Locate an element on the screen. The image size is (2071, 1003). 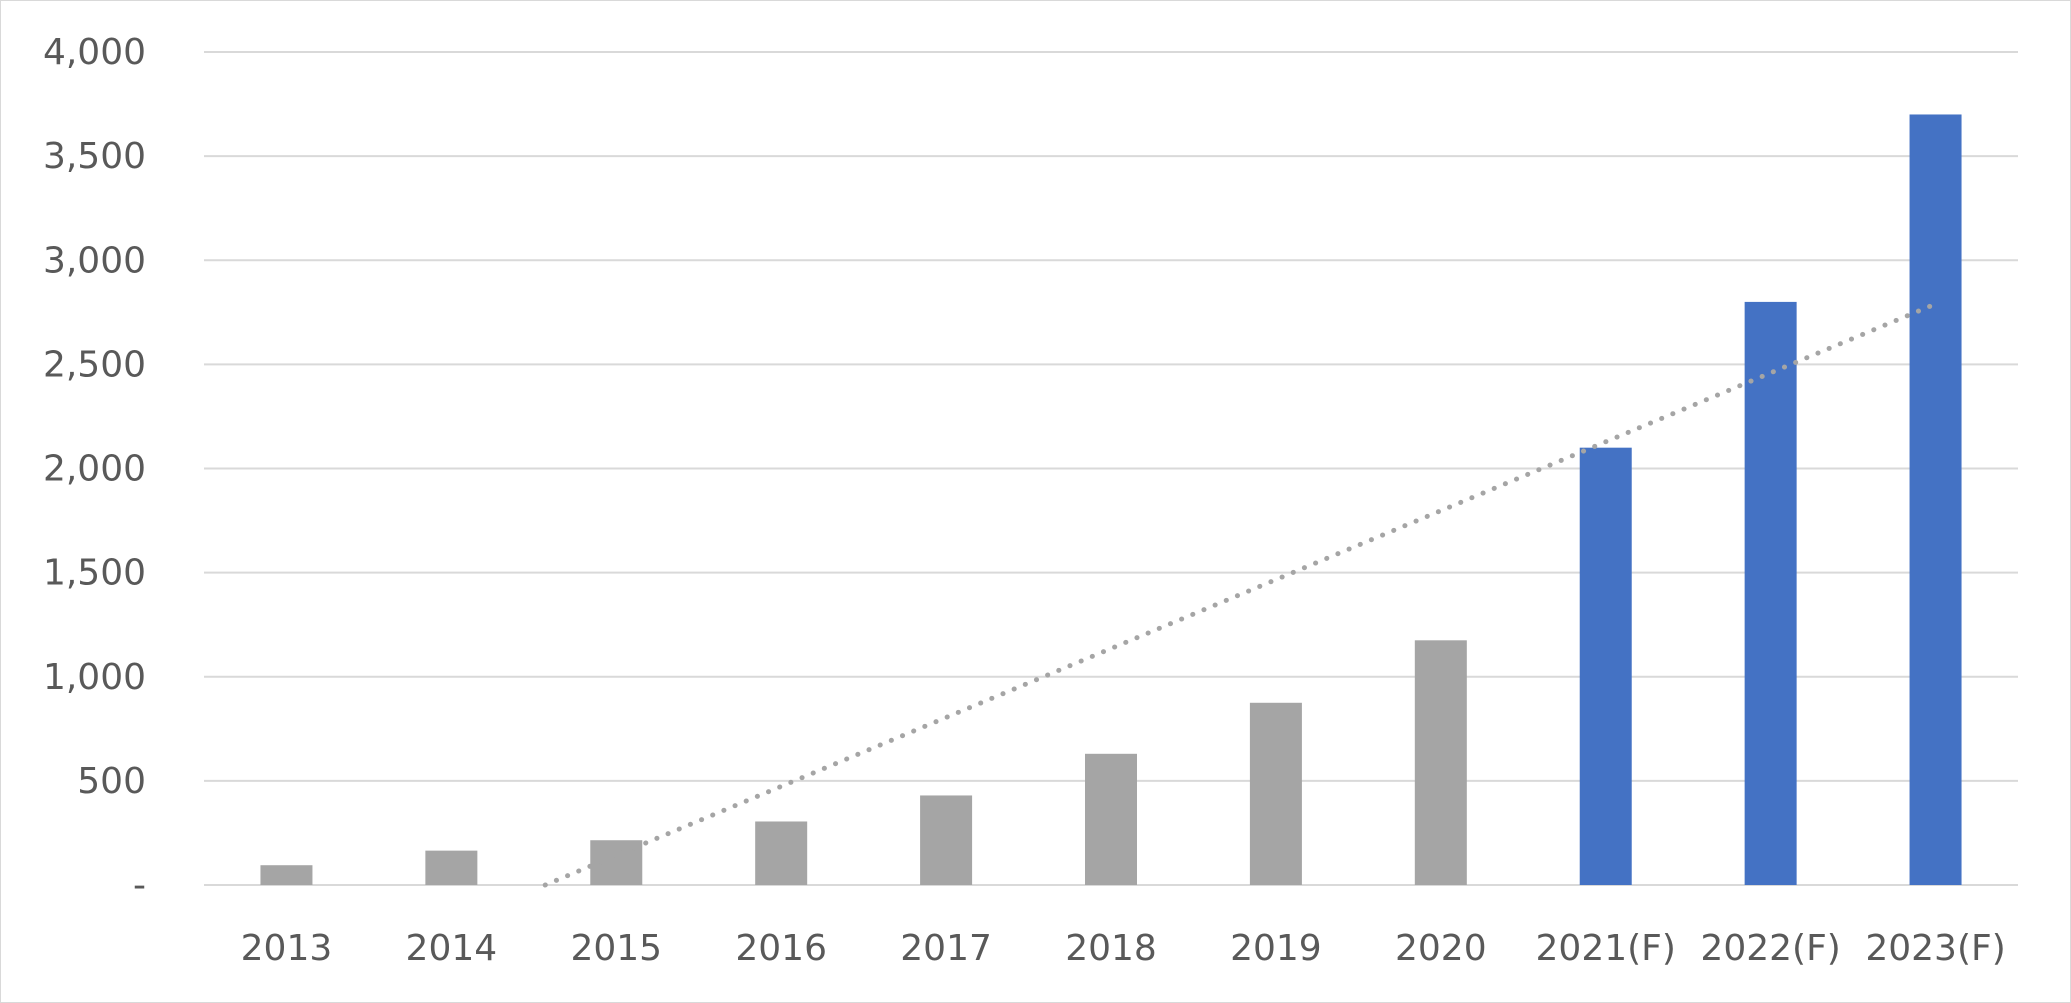
x-tick-label: 2014 is located at coordinates (452, 948).